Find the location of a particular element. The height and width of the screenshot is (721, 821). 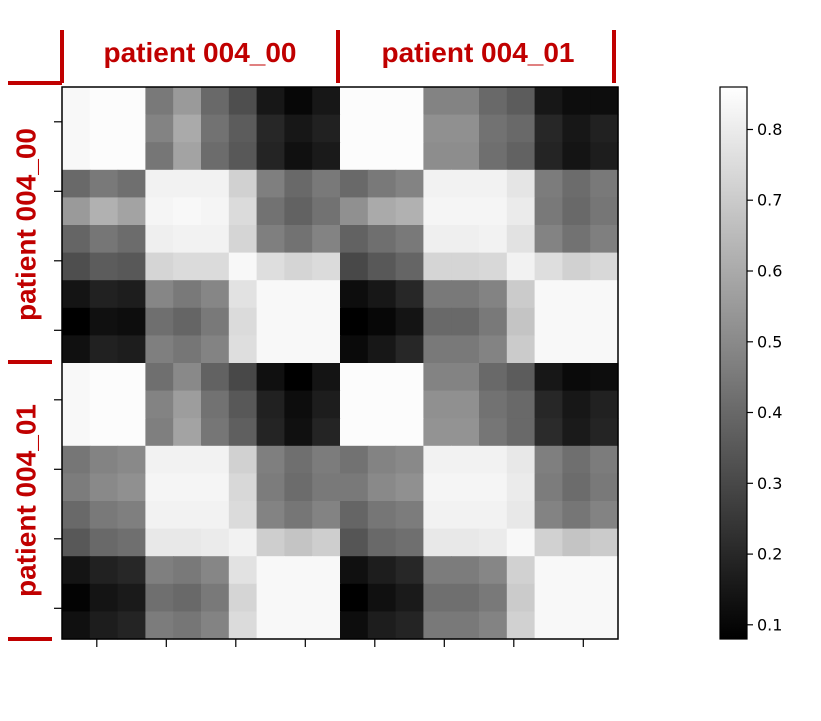

colorbar-tick-label: 0.1 is located at coordinates (769, 624).